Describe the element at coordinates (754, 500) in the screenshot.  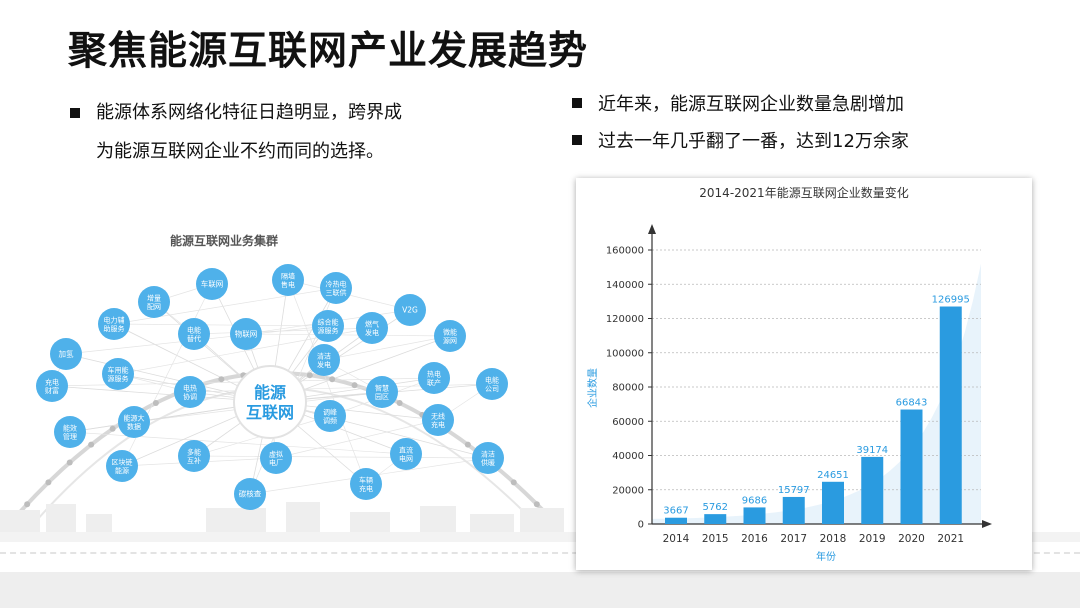
I see `bar-value-label: 9686` at that location.